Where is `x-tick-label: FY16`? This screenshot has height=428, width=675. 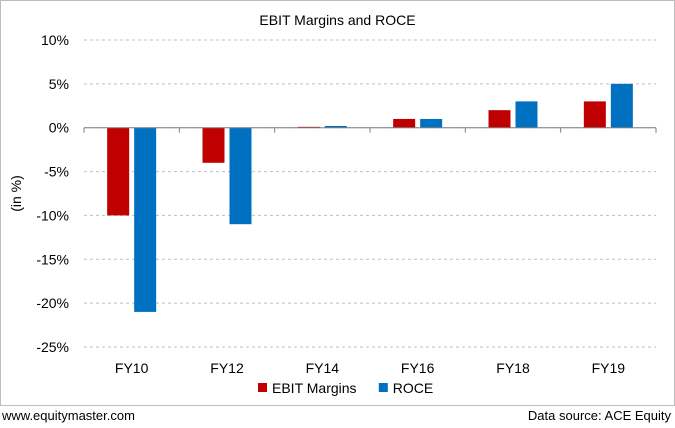
x-tick-label: FY16 is located at coordinates (418, 368).